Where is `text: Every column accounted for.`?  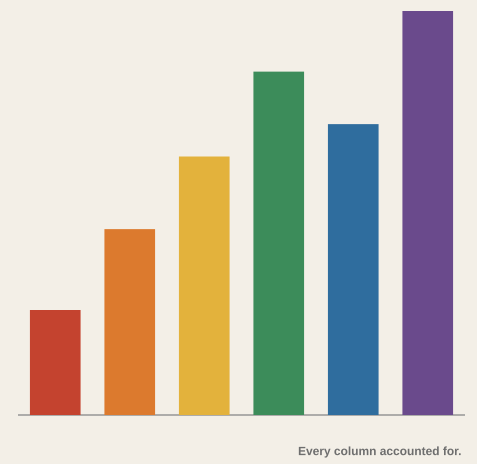 text: Every column accounted for. is located at coordinates (379, 452).